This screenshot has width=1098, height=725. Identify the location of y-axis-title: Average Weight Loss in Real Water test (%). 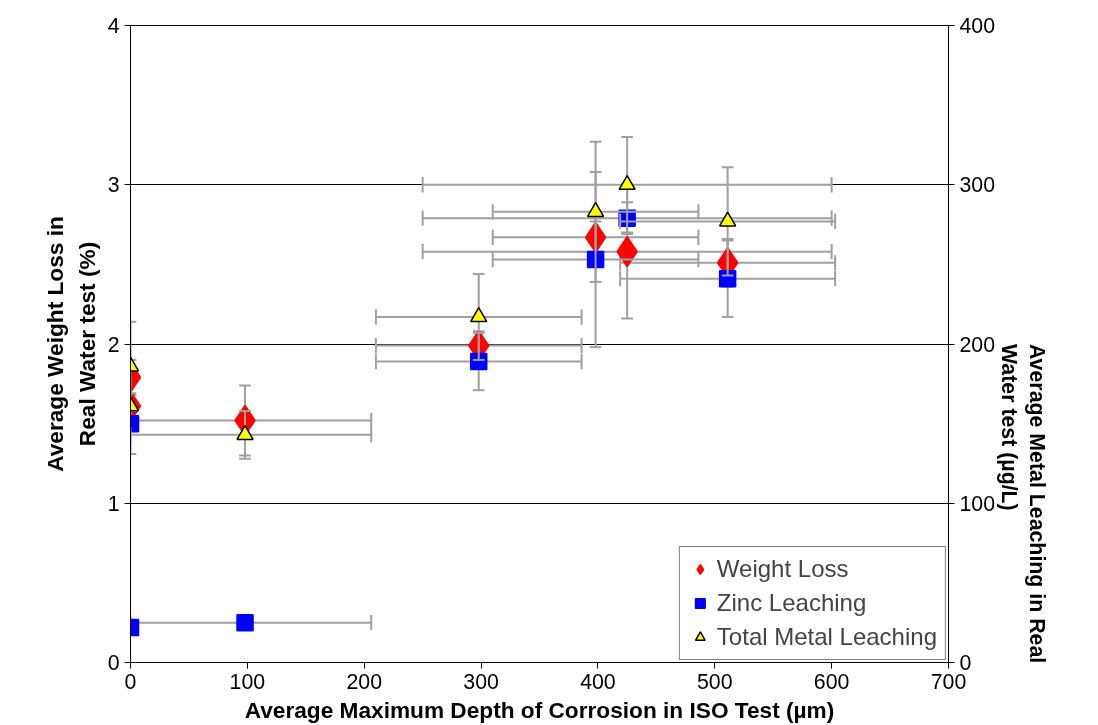
(71, 344).